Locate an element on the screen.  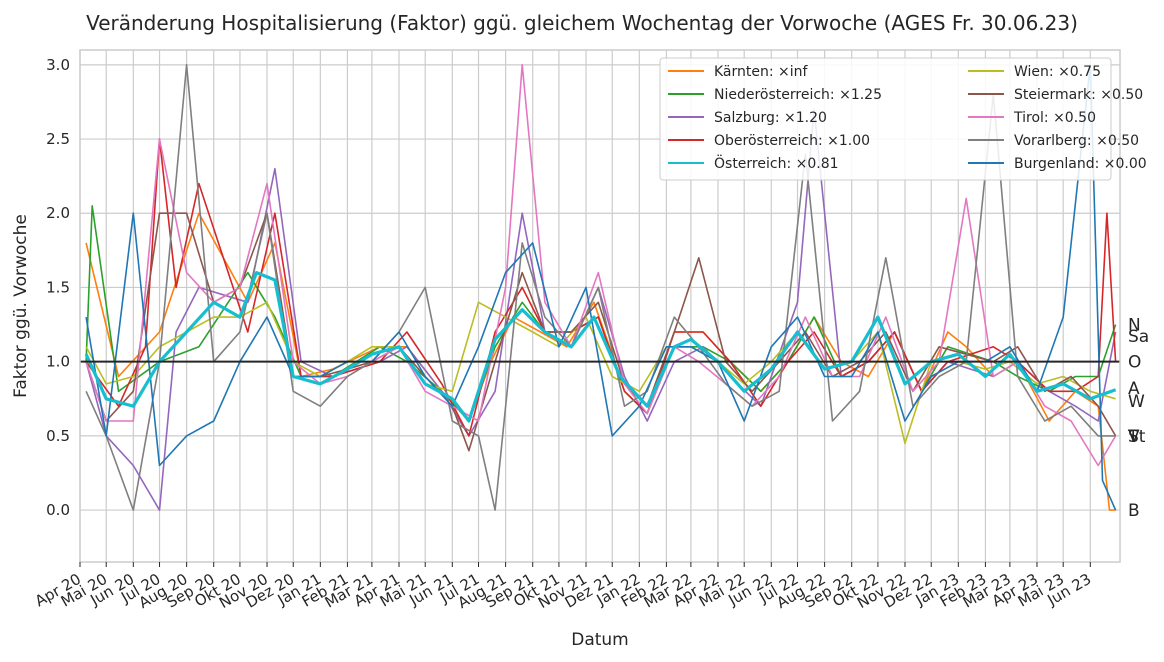
legend-frame is located at coordinates (885, 119).